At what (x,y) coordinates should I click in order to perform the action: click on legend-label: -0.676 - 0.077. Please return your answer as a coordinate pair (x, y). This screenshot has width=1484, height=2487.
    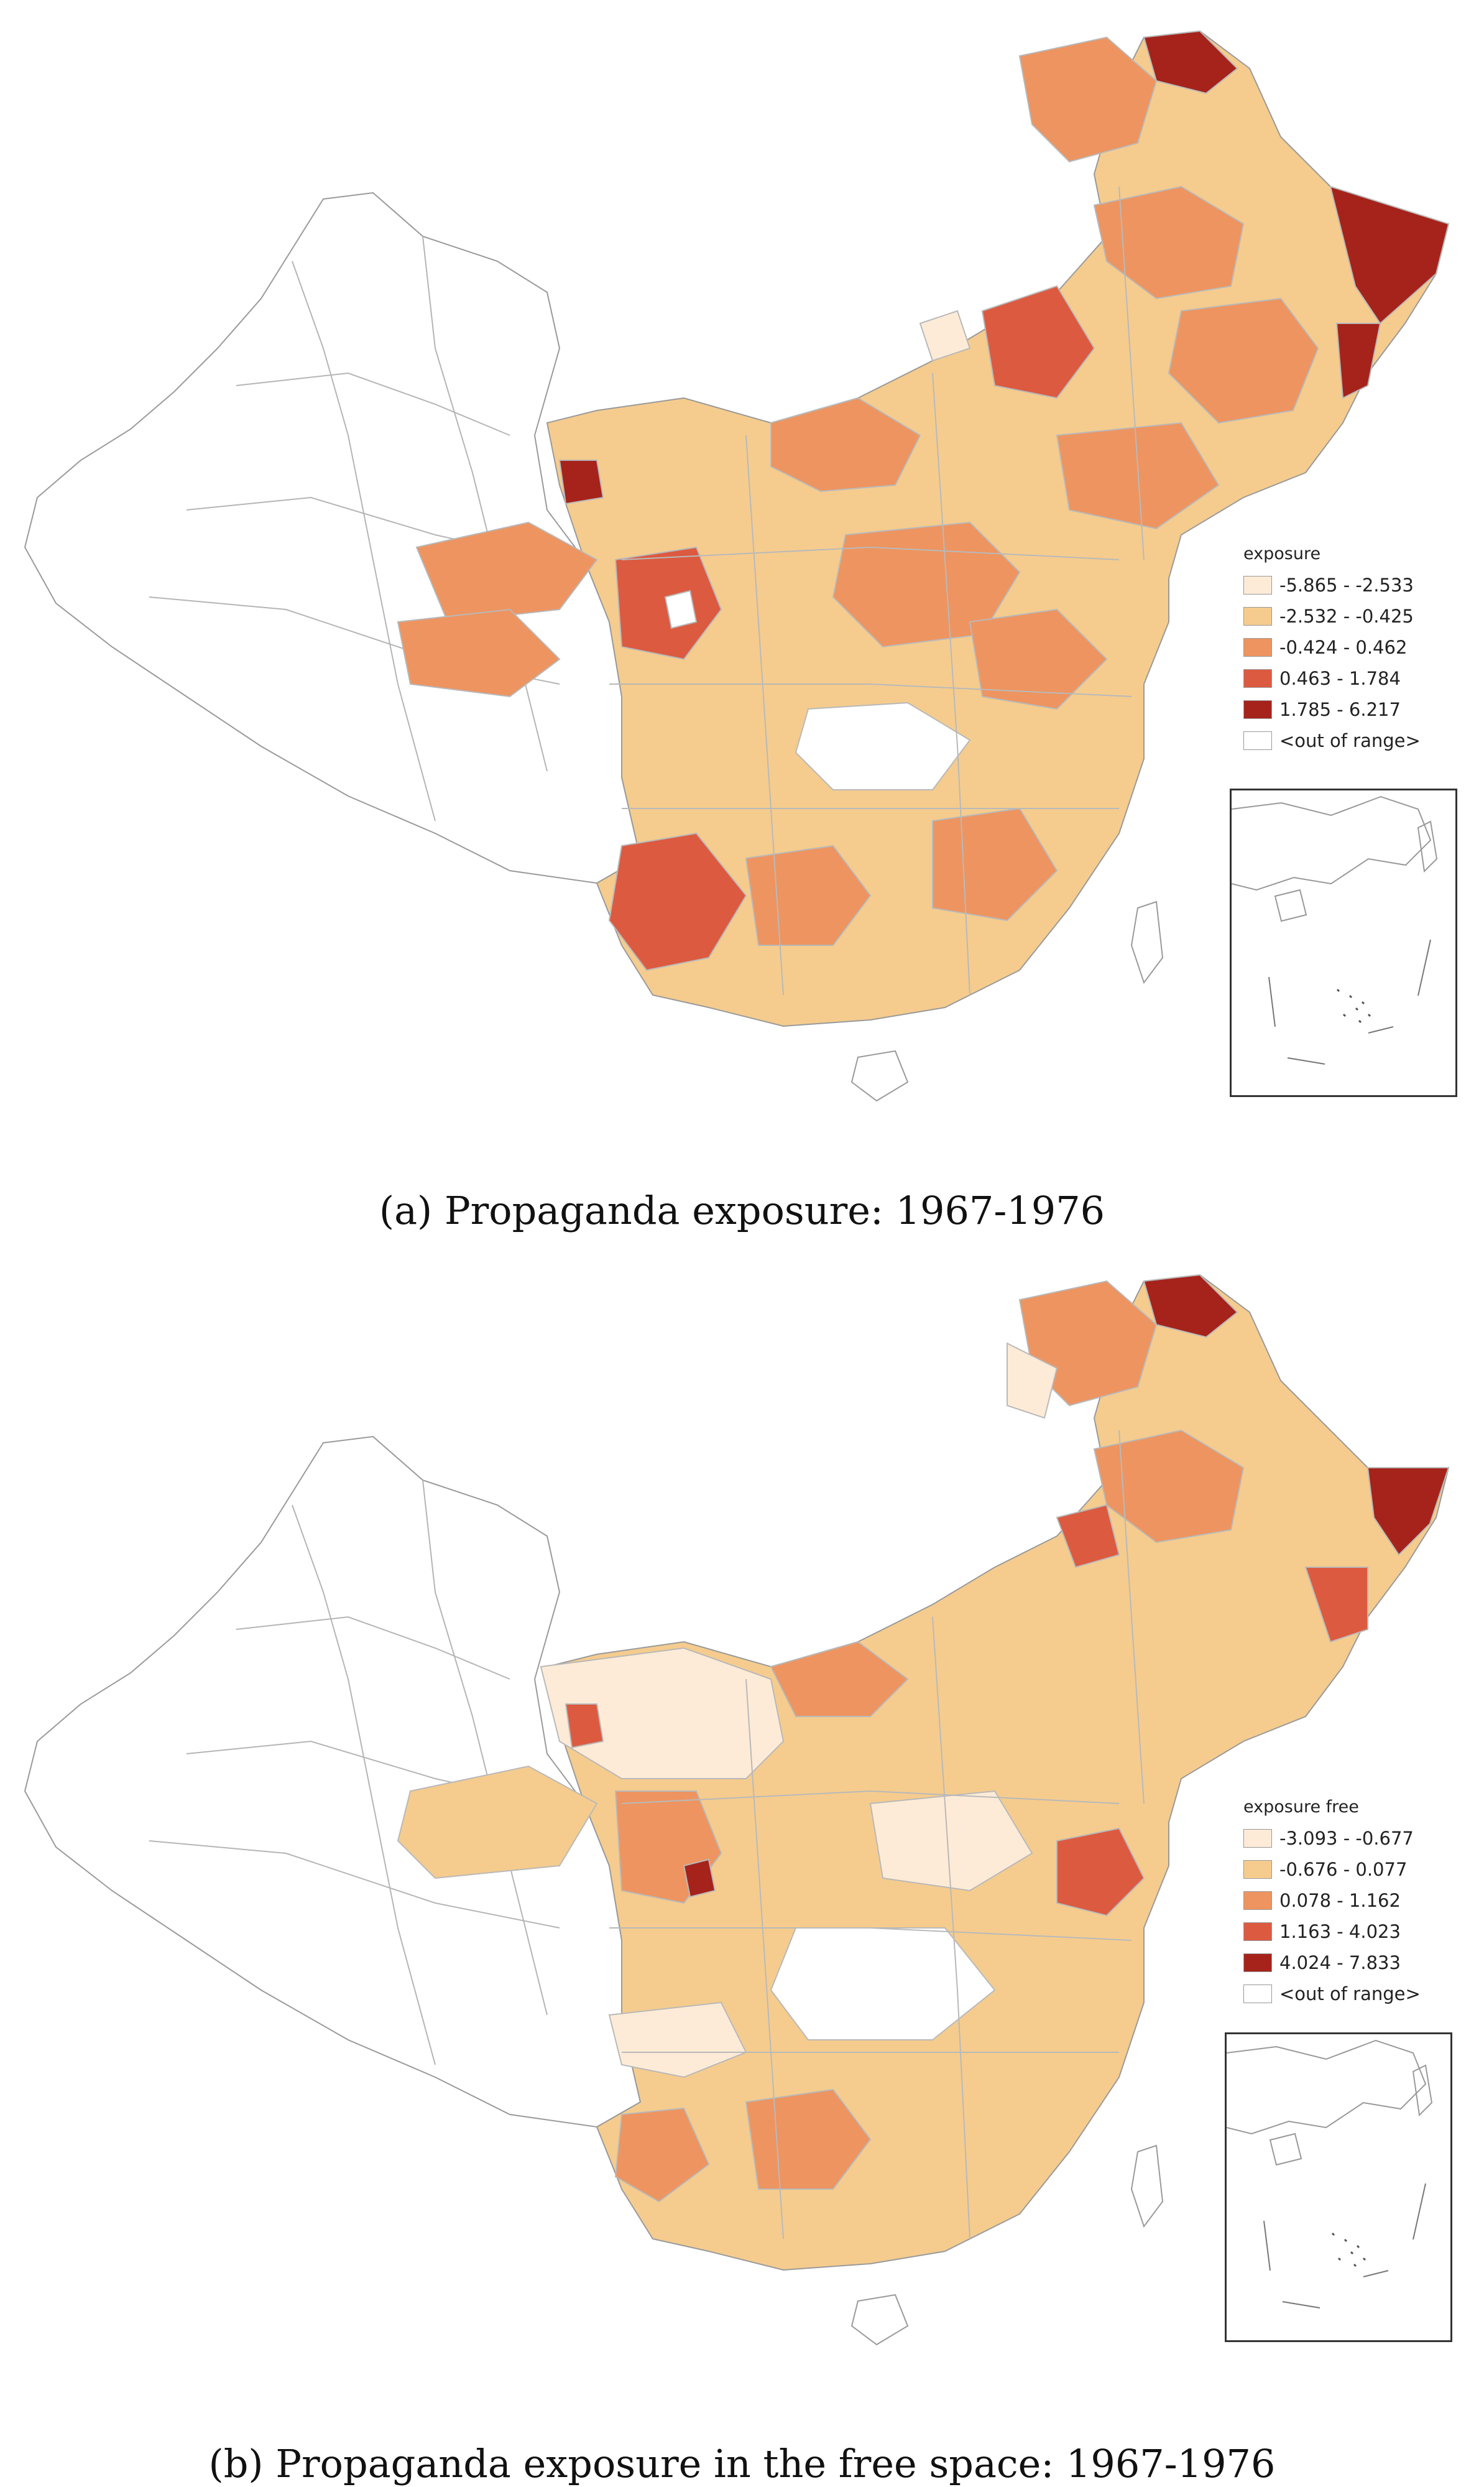
    Looking at the image, I should click on (1343, 1870).